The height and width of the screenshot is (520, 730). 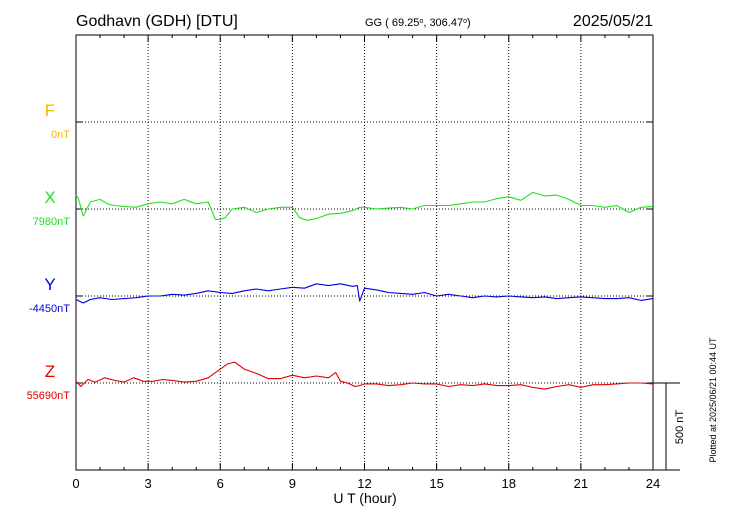 I want to click on series-labels: F 0nT X 7980nT Y -4450nT Z 55690nT, so click(x=49, y=251).